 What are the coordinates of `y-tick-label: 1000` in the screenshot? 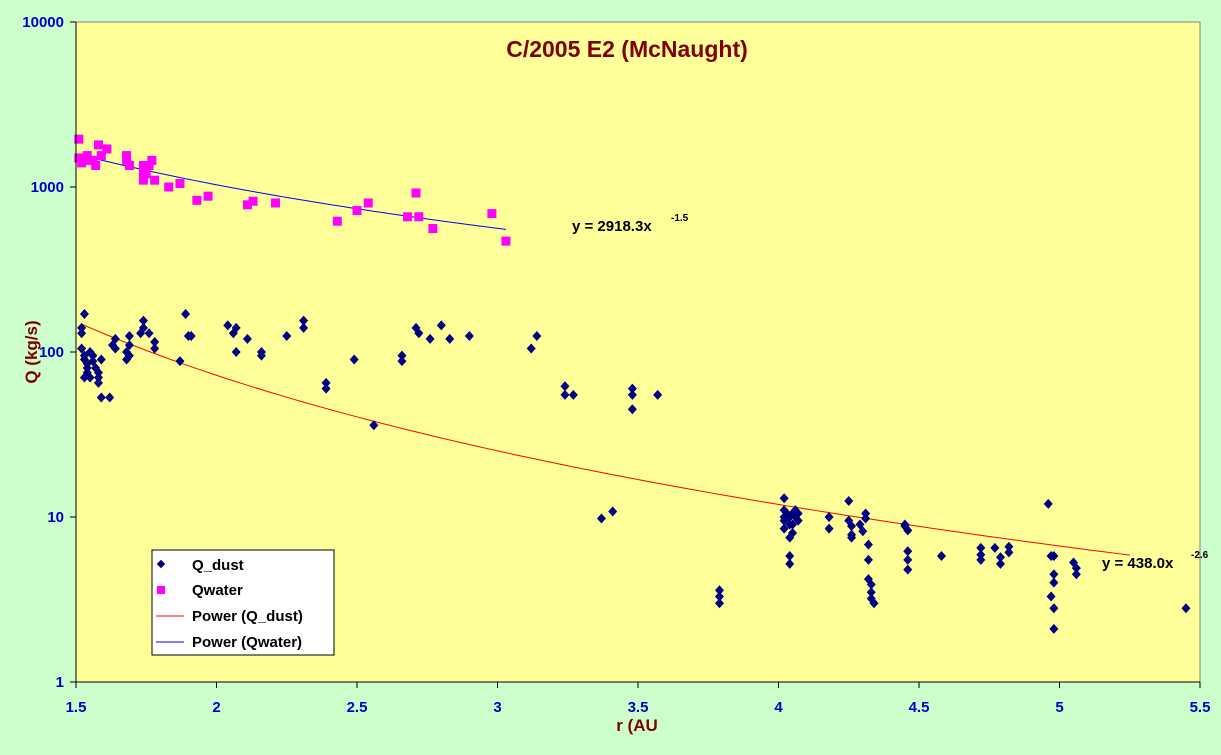 It's located at (47, 187).